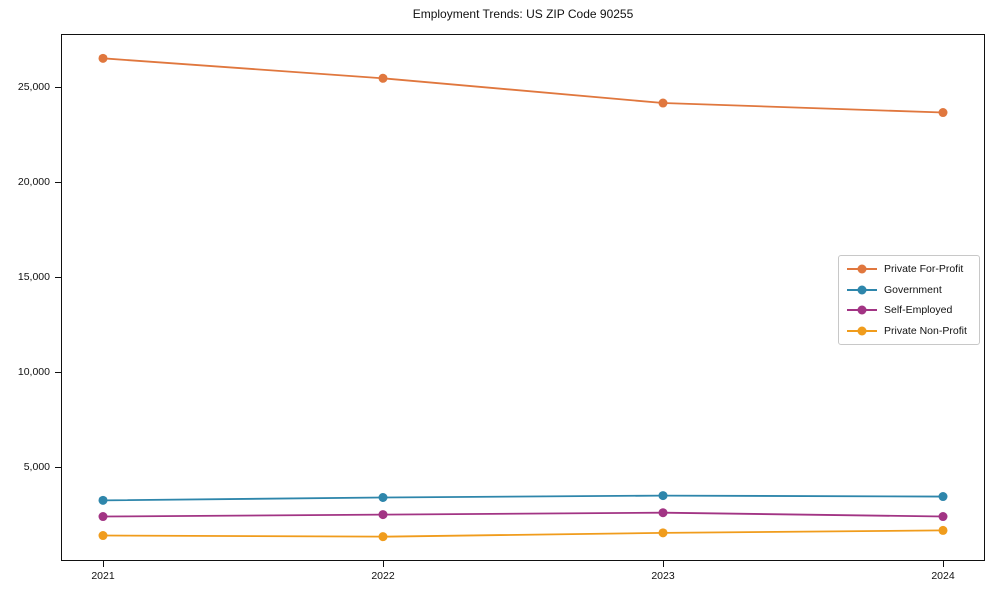 This screenshot has width=1000, height=600. What do you see at coordinates (383, 78) in the screenshot?
I see `data-point-private-for-profit-2022` at bounding box center [383, 78].